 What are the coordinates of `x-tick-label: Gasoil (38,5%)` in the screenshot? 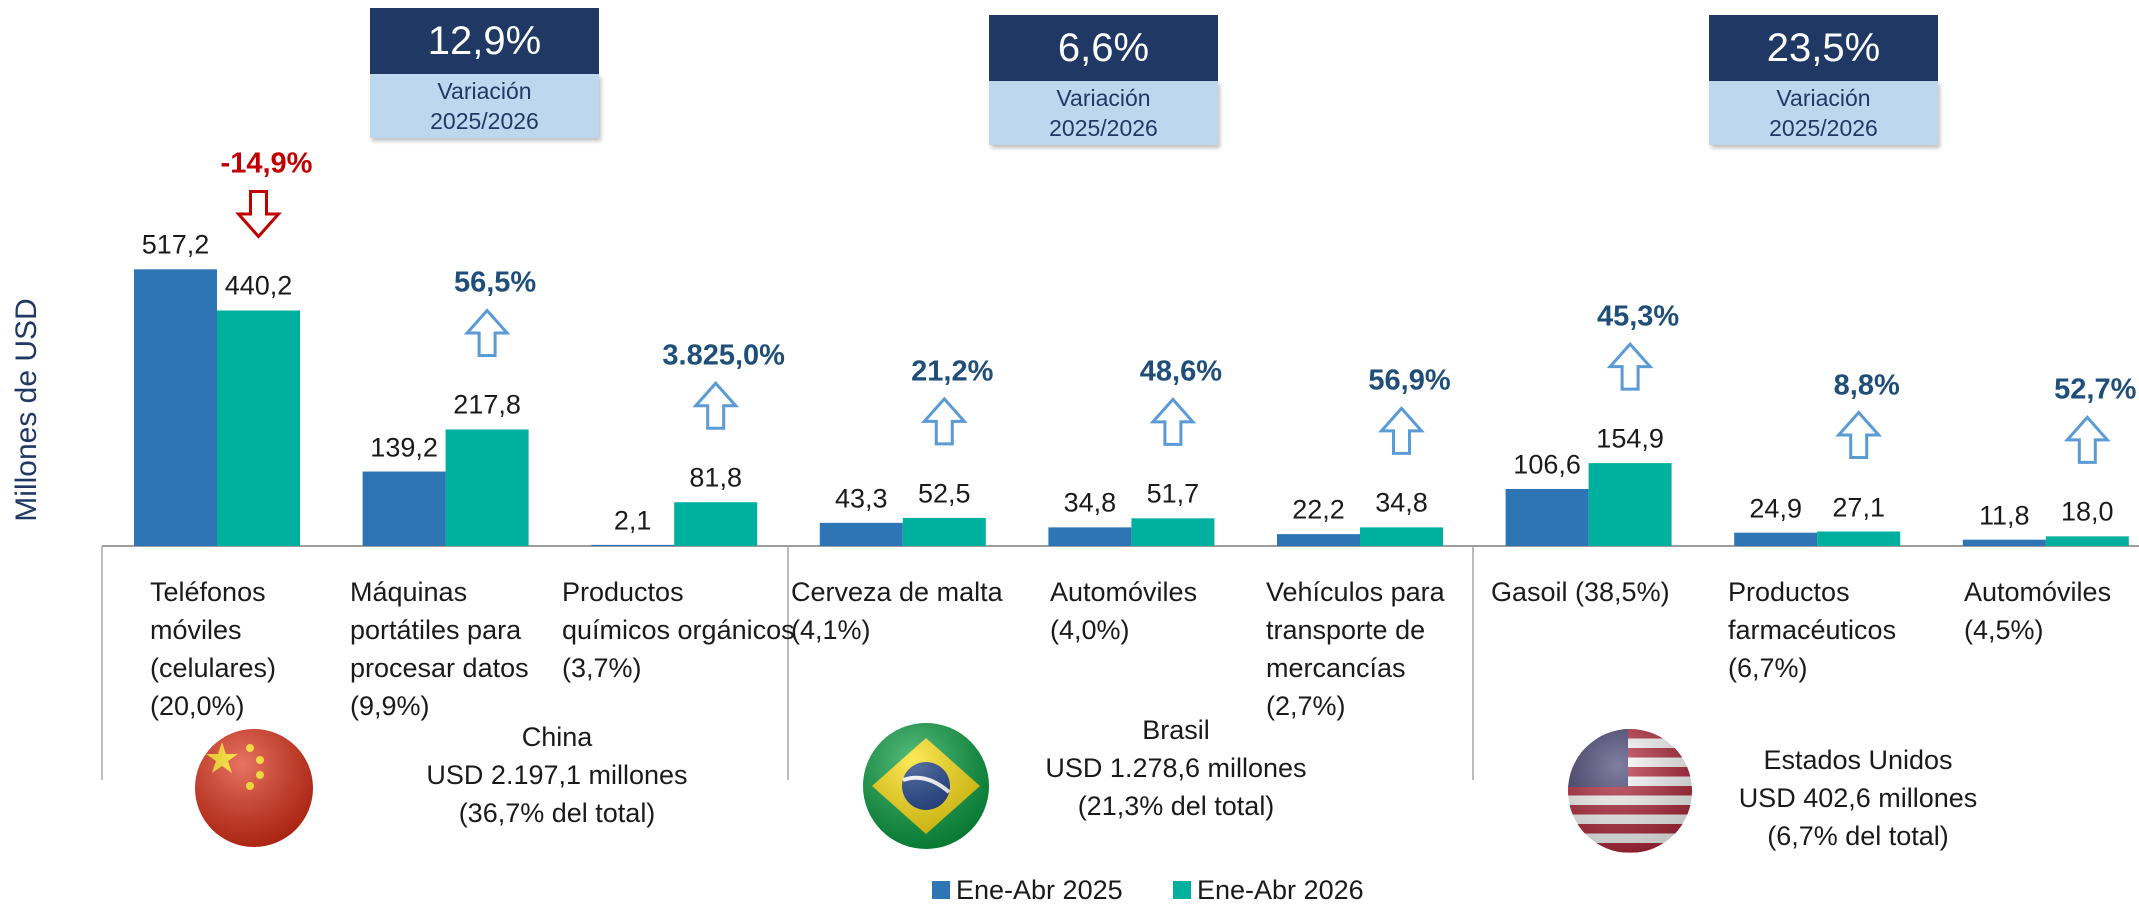 It's located at (1580, 592).